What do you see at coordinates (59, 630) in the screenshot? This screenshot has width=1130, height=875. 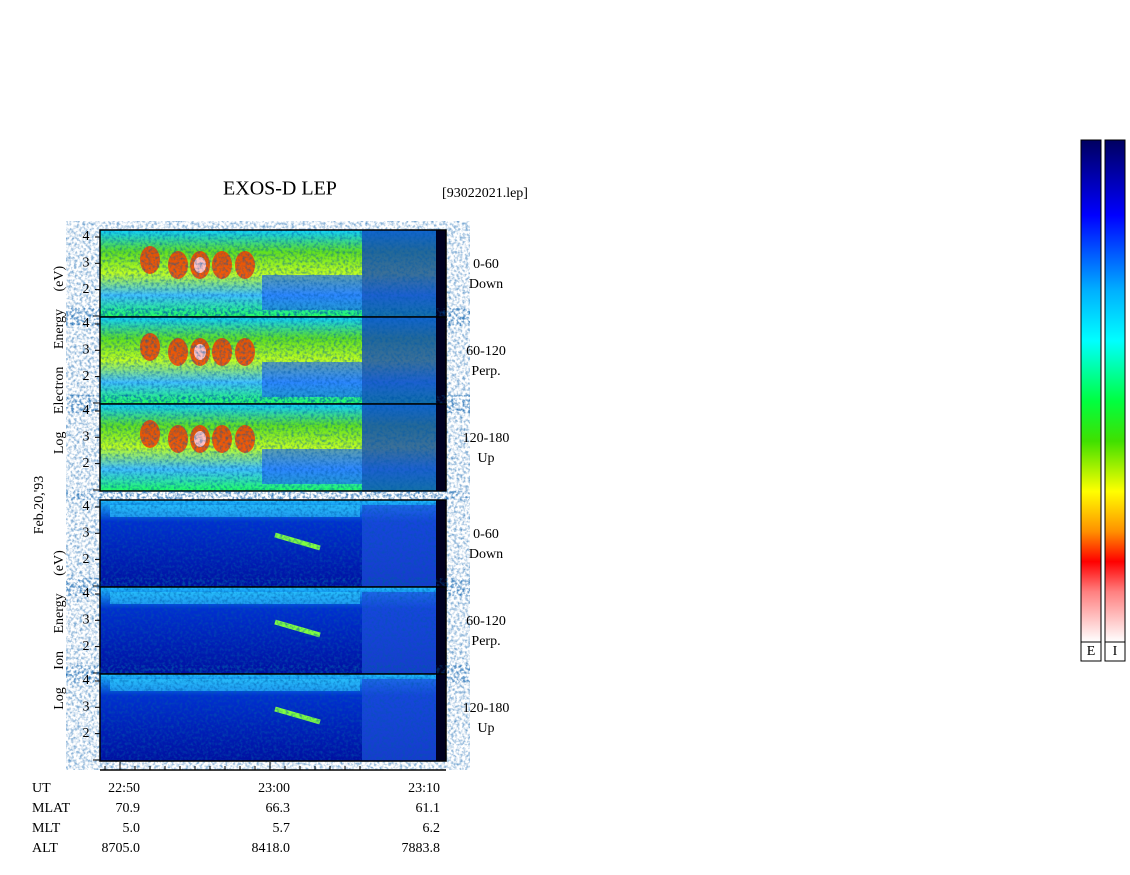 I see `ion-axis-label: Log Ion Energy (eV)` at bounding box center [59, 630].